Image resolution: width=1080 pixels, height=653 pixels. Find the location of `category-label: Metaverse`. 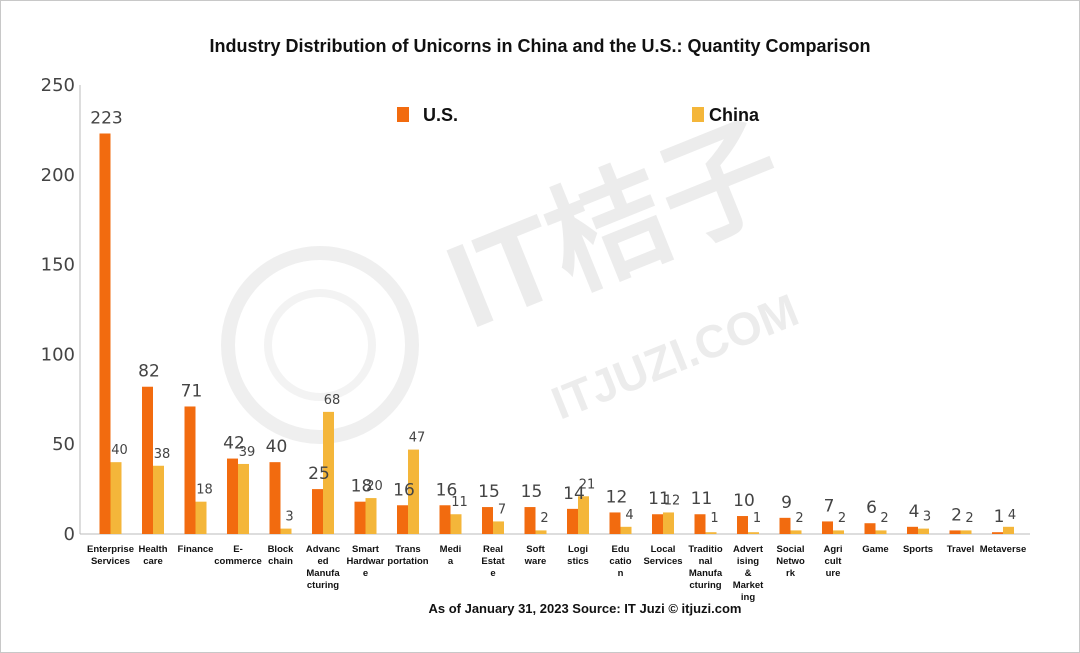

category-label: Metaverse is located at coordinates (1003, 549).